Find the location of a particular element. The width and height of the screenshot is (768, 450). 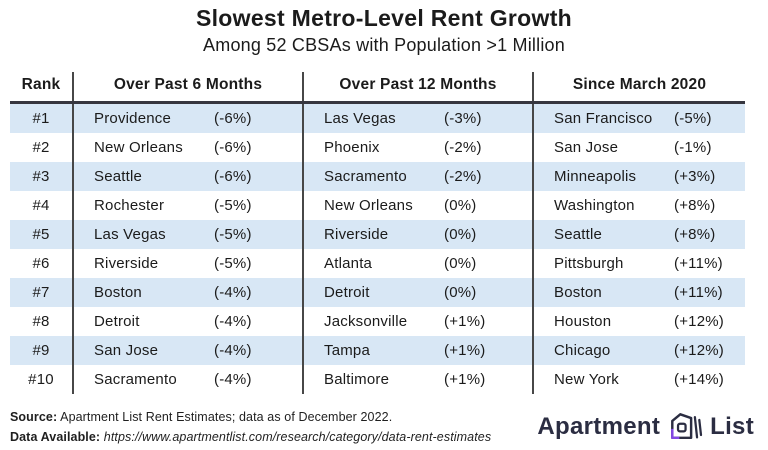

six-month-cell: Seattle (-6%) is located at coordinates (188, 176).